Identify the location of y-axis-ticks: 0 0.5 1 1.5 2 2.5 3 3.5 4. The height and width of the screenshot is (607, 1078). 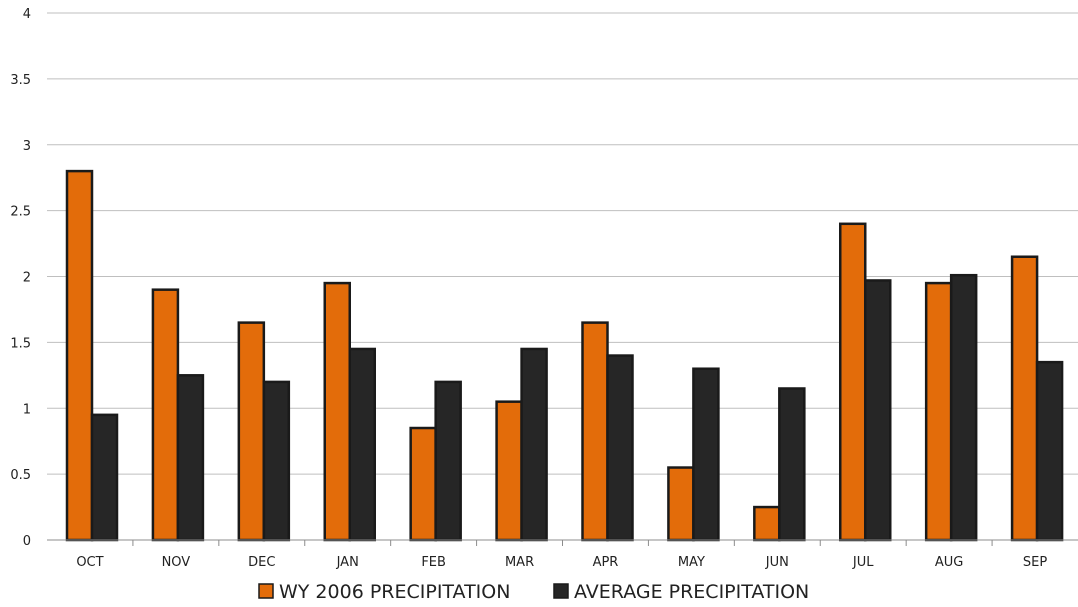
(20, 278).